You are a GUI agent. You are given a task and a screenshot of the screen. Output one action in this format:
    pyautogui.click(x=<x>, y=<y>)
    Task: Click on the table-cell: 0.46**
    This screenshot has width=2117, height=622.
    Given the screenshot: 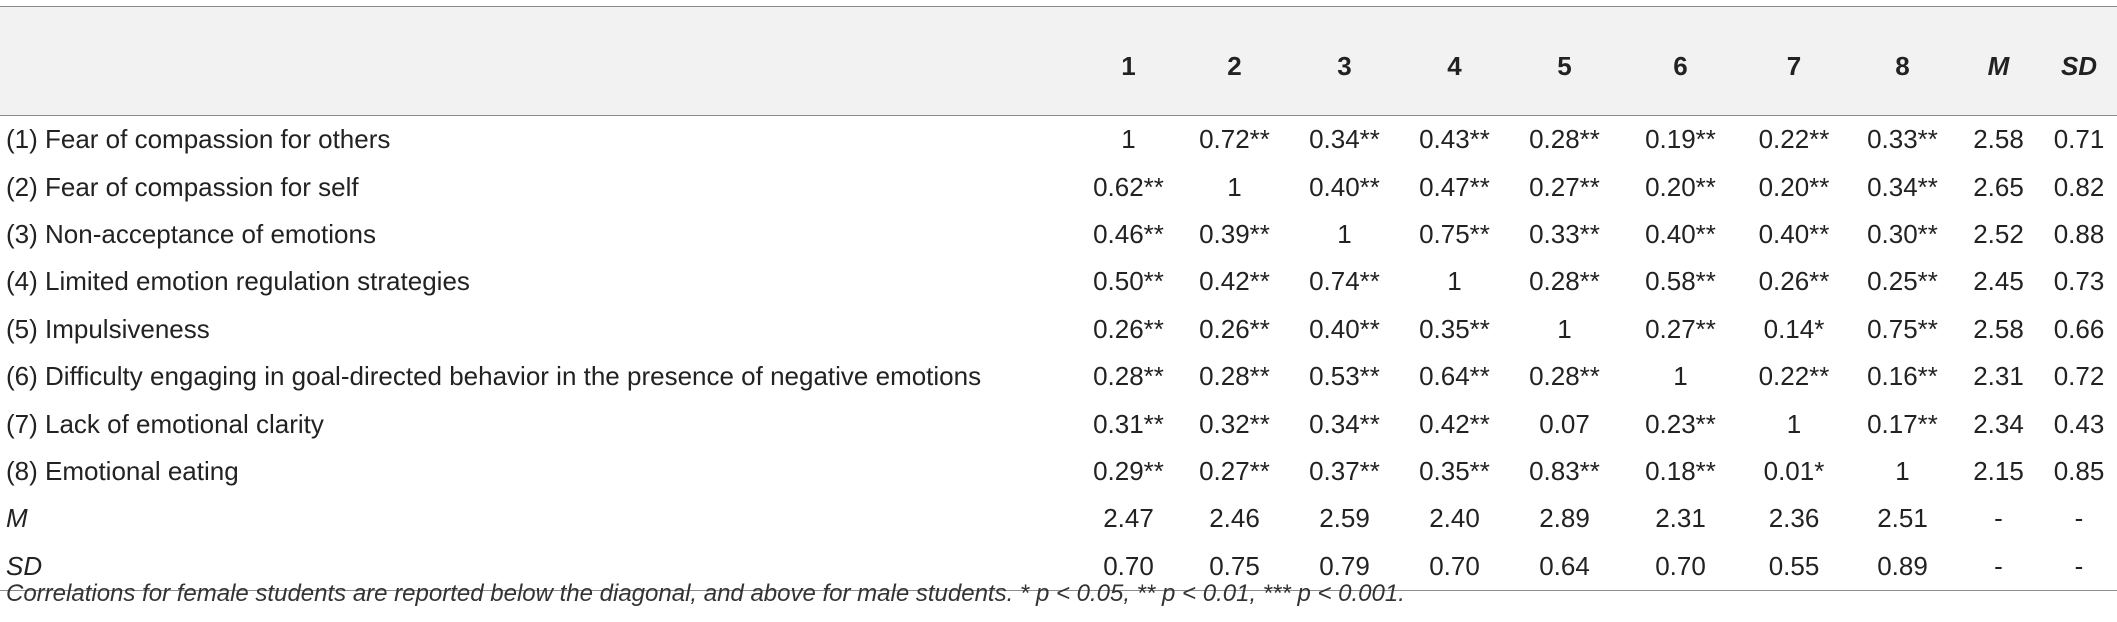 What is the action you would take?
    pyautogui.click(x=1128, y=233)
    